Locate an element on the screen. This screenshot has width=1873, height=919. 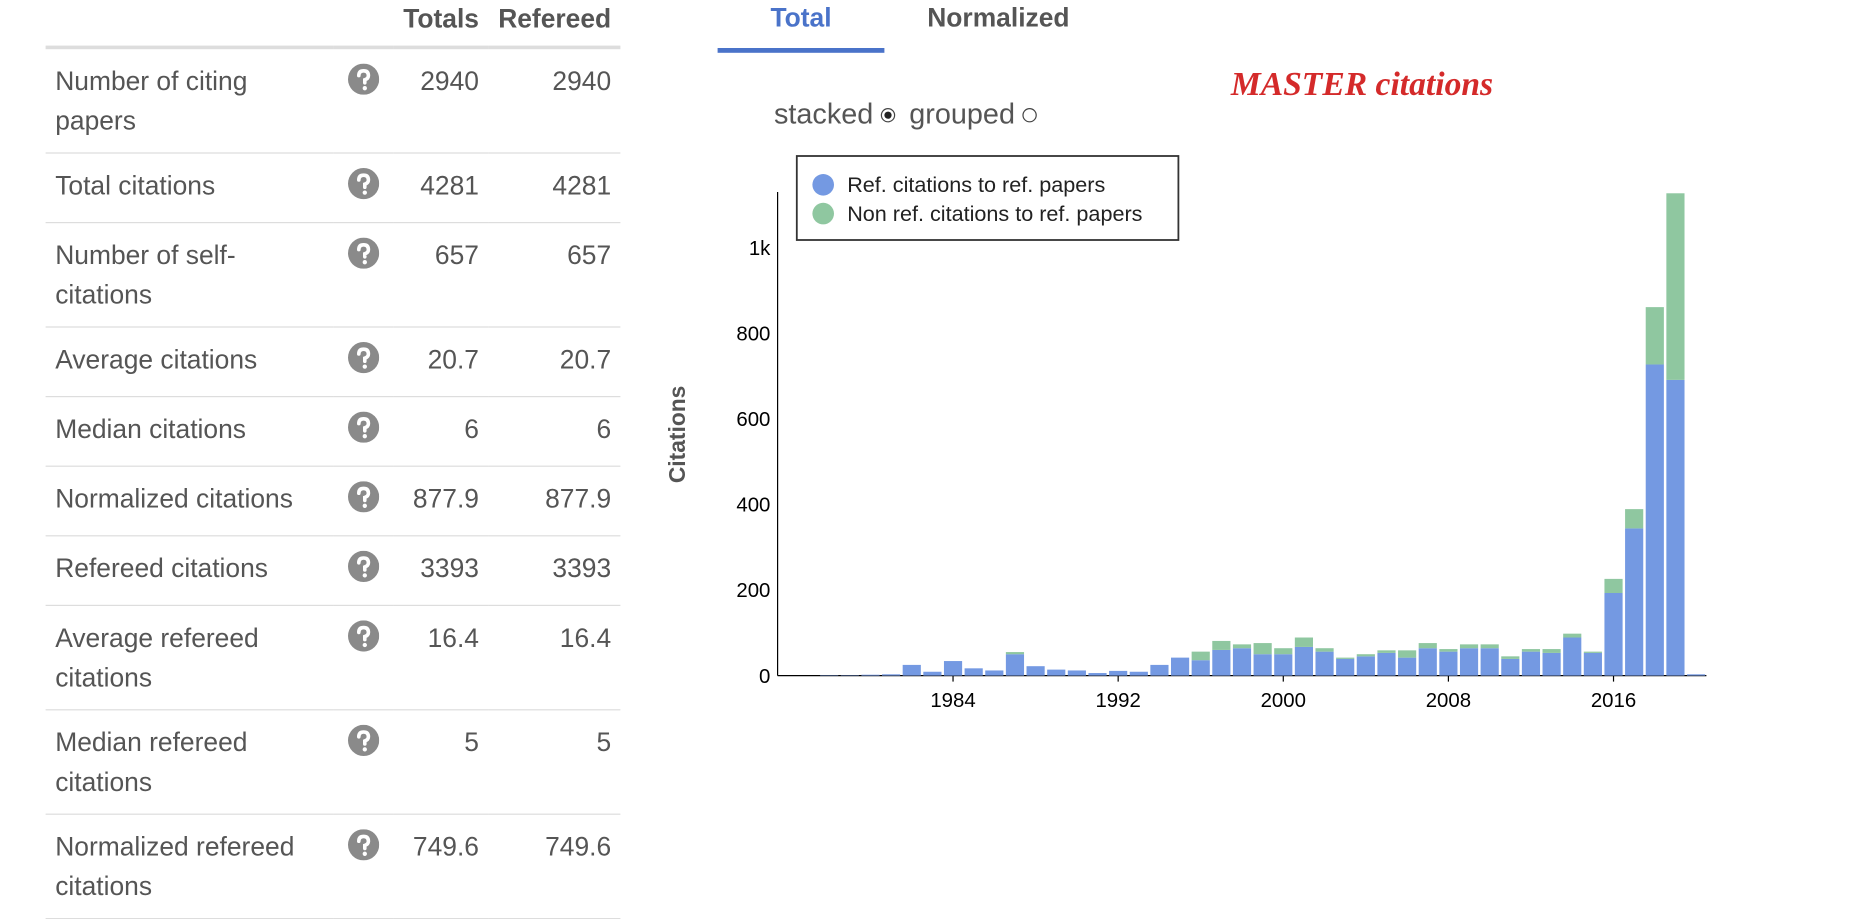
totals-value: 6 is located at coordinates (441, 432).